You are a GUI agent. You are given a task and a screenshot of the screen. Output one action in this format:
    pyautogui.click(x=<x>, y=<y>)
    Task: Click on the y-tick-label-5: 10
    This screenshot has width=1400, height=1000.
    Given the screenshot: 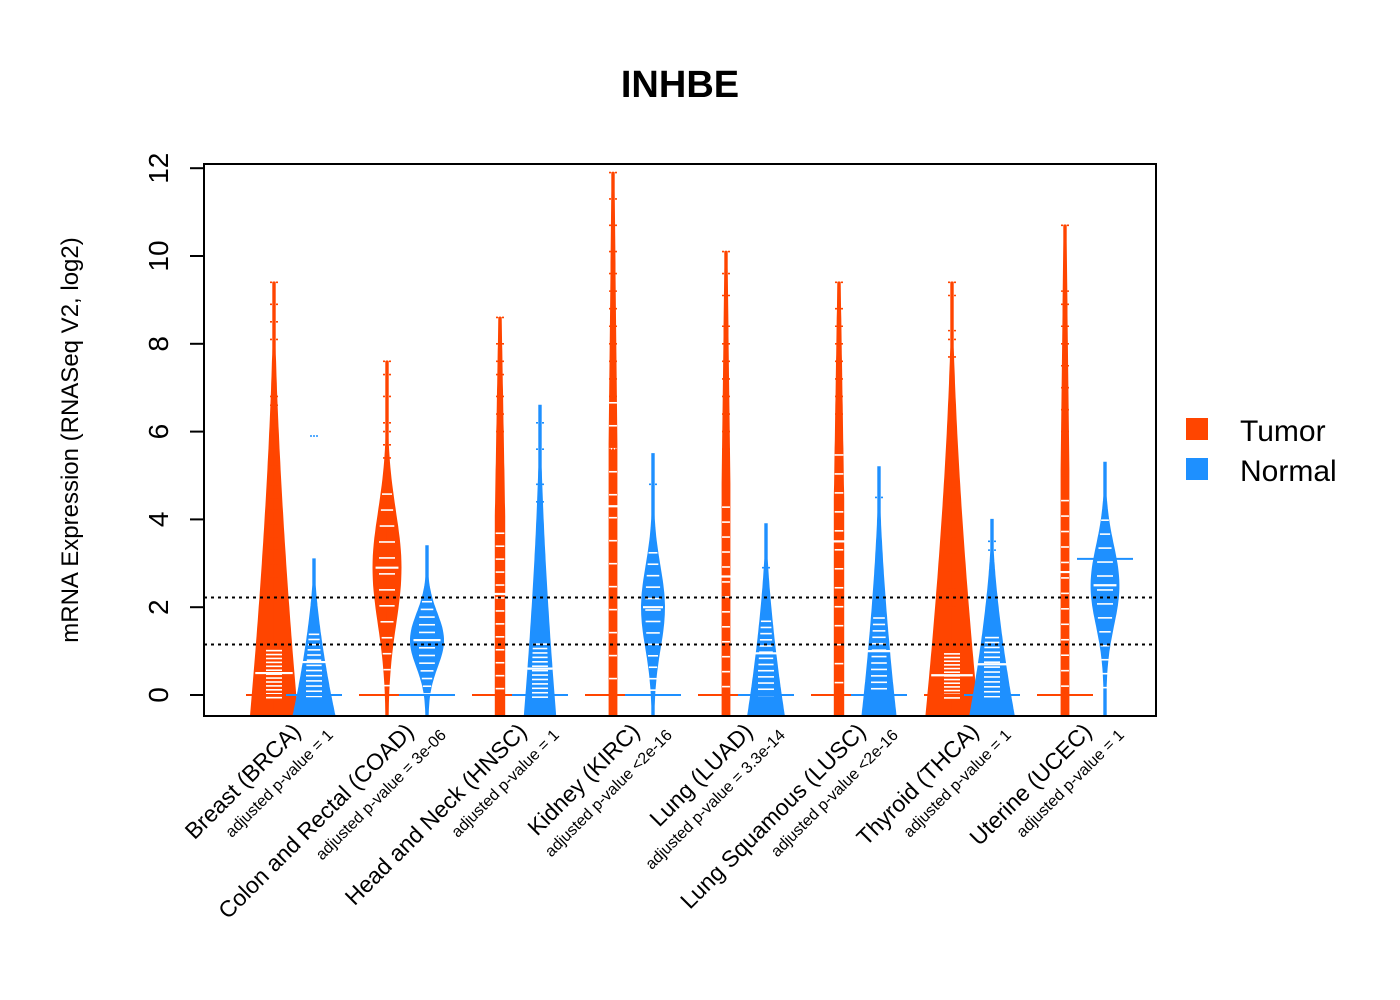 What is the action you would take?
    pyautogui.click(x=158, y=255)
    